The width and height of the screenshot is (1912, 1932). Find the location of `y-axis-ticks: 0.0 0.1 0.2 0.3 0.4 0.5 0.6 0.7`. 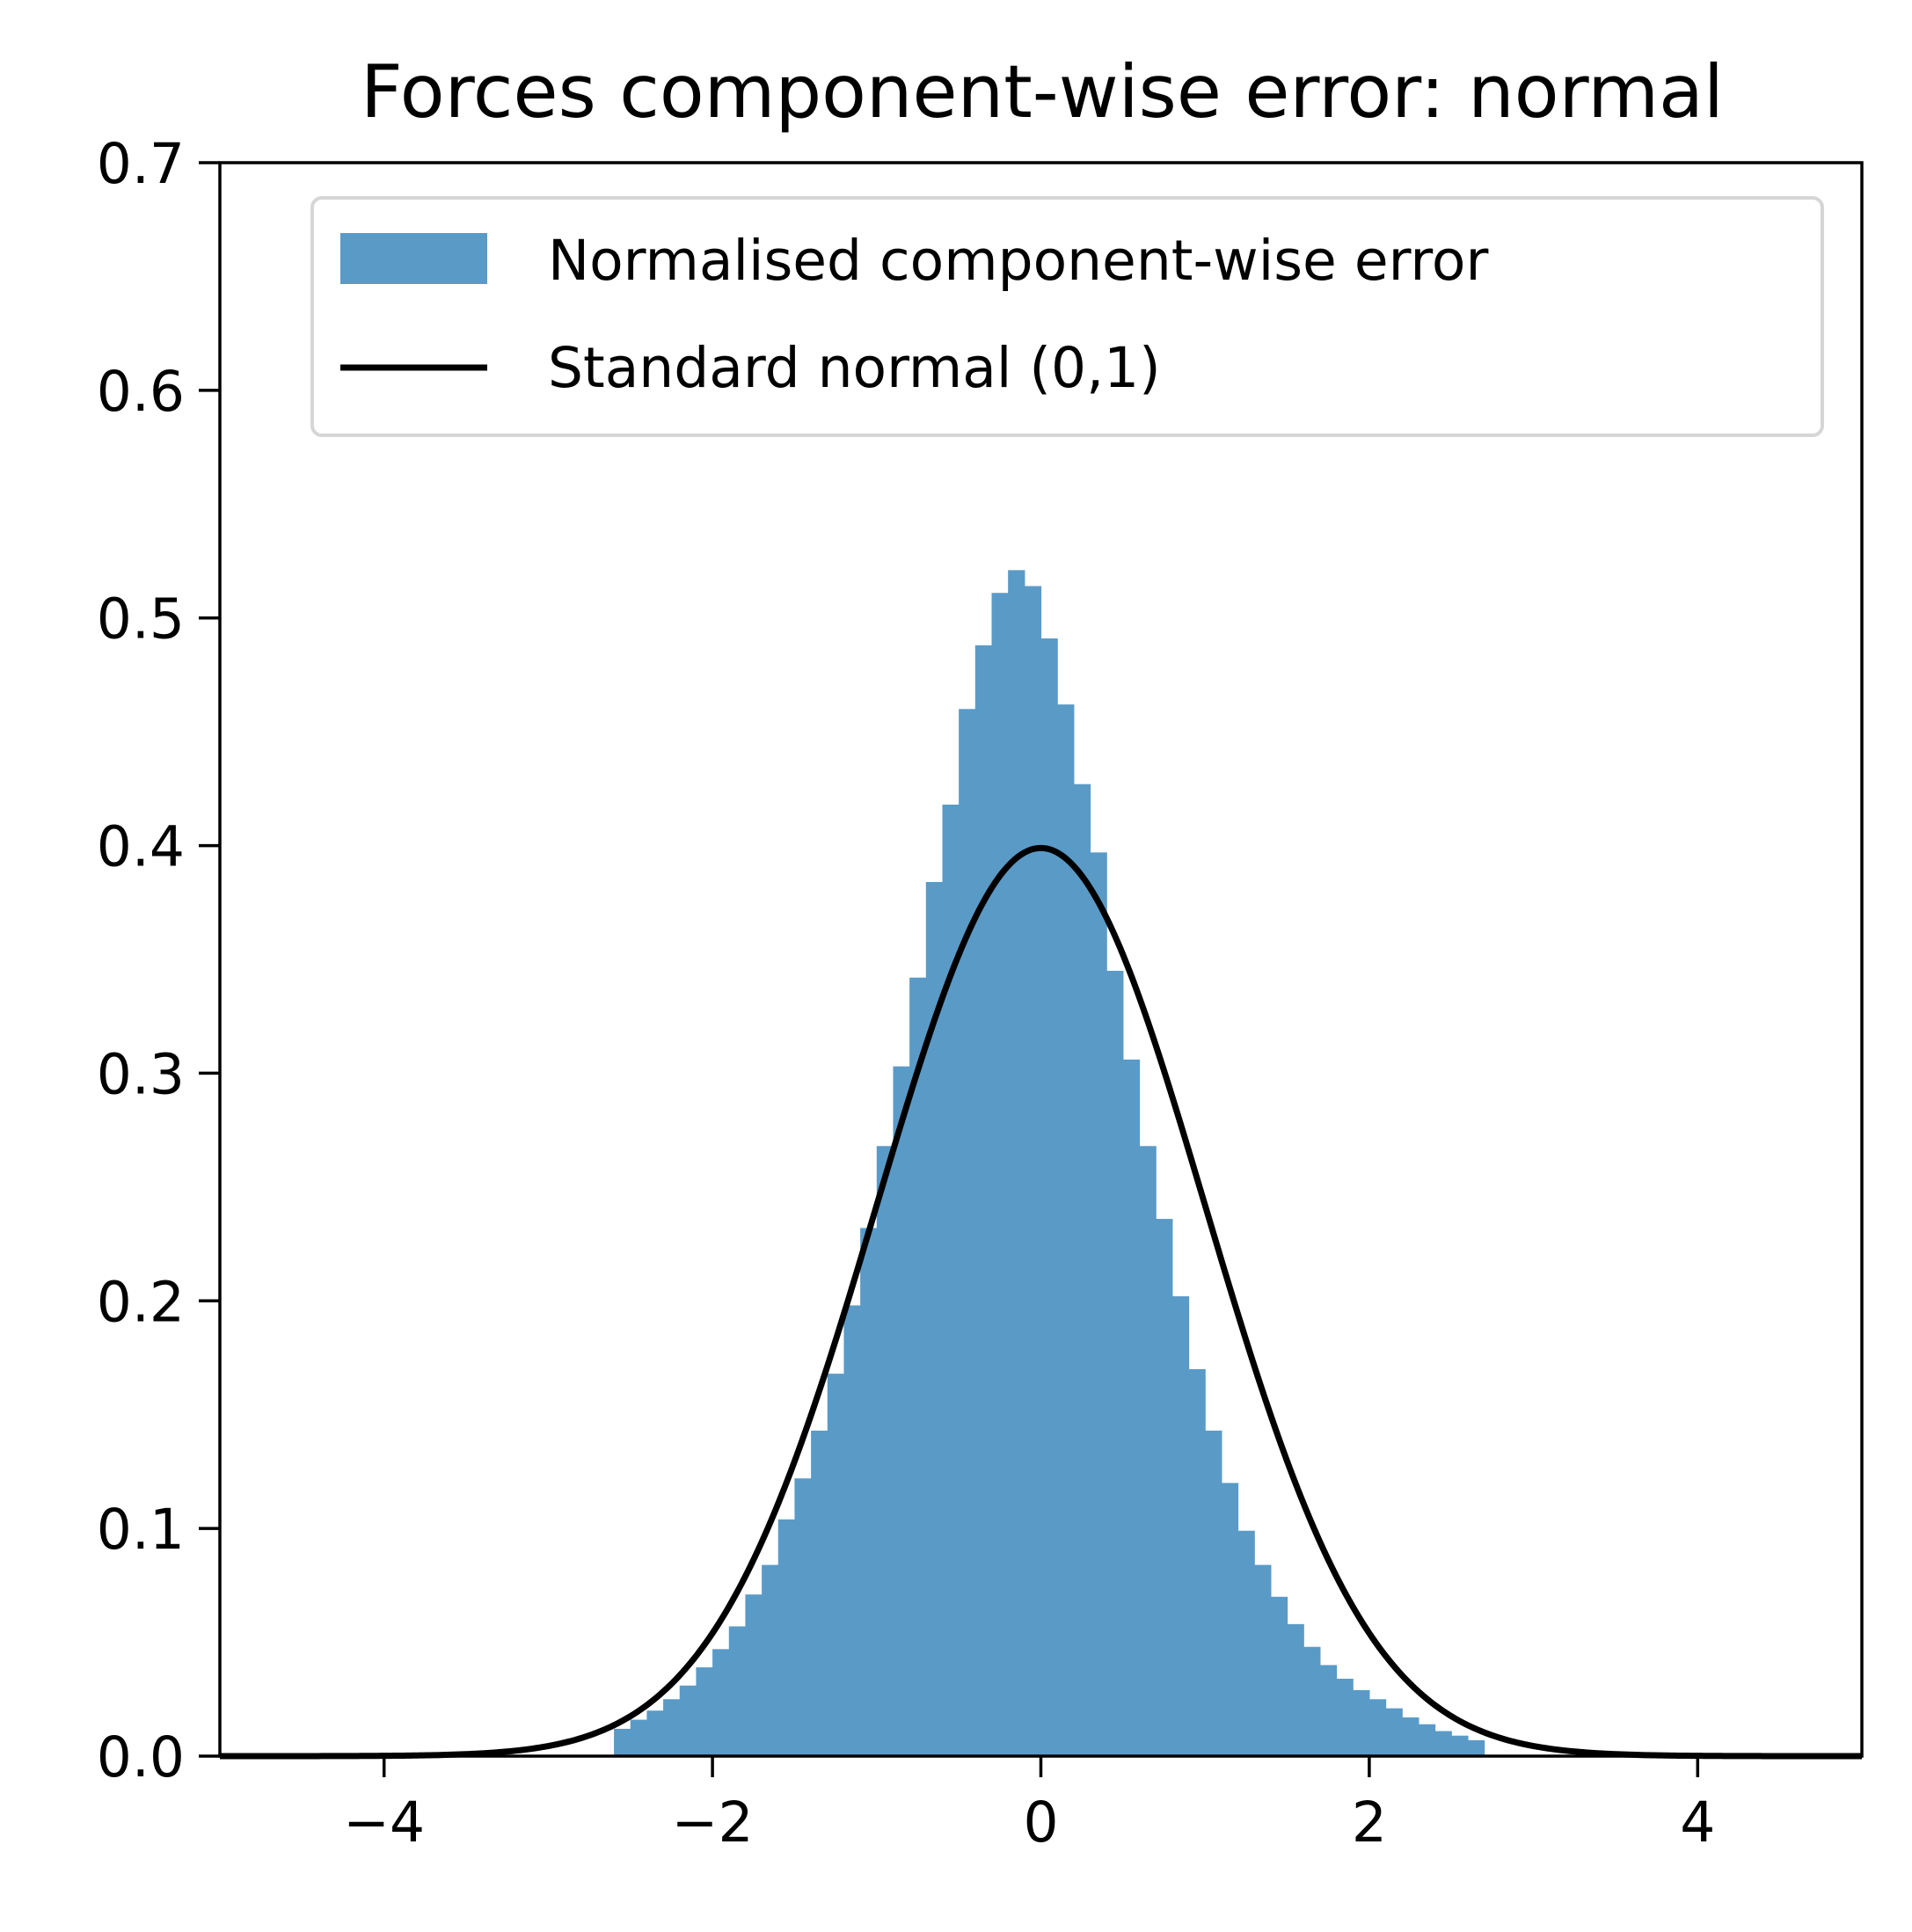

y-axis-ticks: 0.0 0.1 0.2 0.3 0.4 0.5 0.6 0.7 is located at coordinates (158, 961).